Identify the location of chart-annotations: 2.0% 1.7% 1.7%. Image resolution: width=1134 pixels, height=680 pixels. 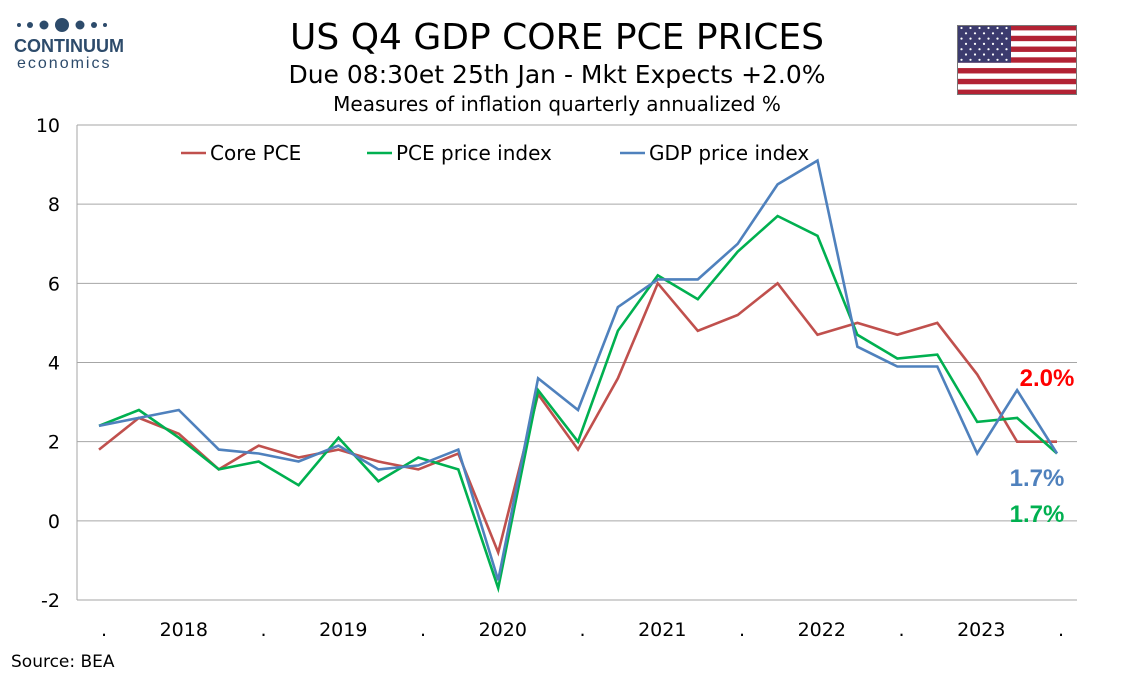
(1042, 446).